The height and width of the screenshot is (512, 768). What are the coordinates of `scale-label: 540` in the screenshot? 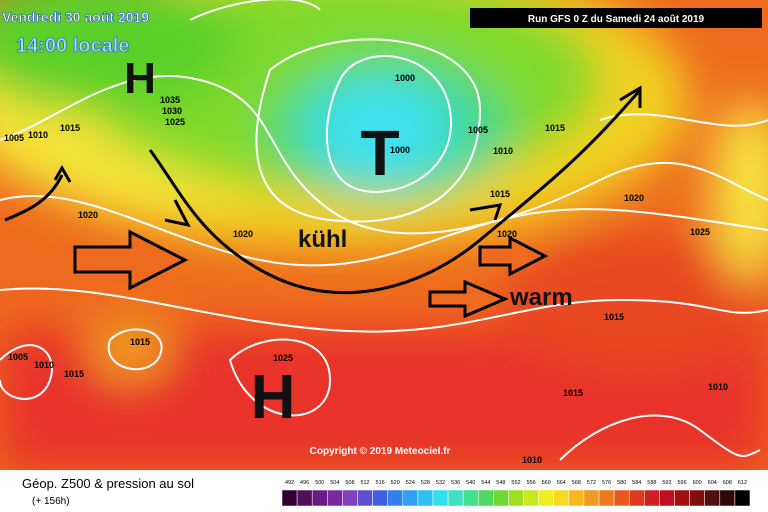 It's located at (470, 483).